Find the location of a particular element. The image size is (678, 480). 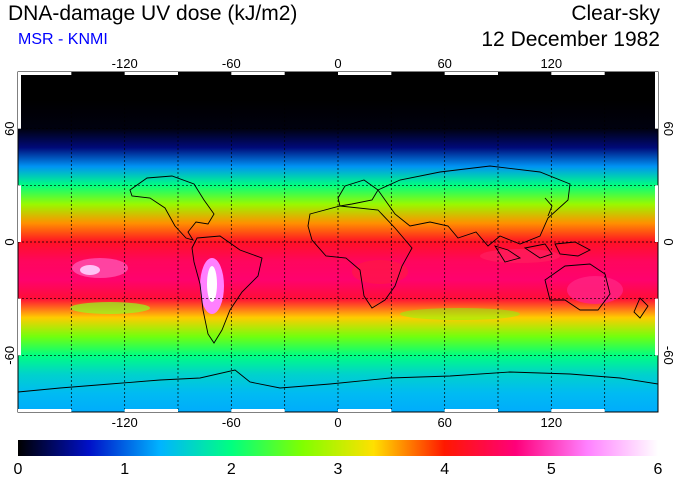

coast-australia is located at coordinates (577, 287).